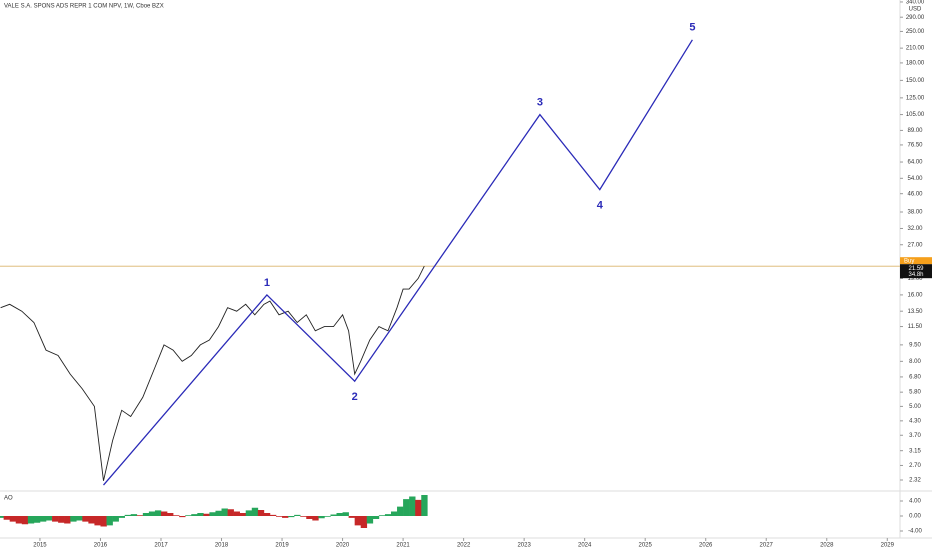 The width and height of the screenshot is (932, 550). What do you see at coordinates (915, 179) in the screenshot?
I see `y-tick-label: 54.00` at bounding box center [915, 179].